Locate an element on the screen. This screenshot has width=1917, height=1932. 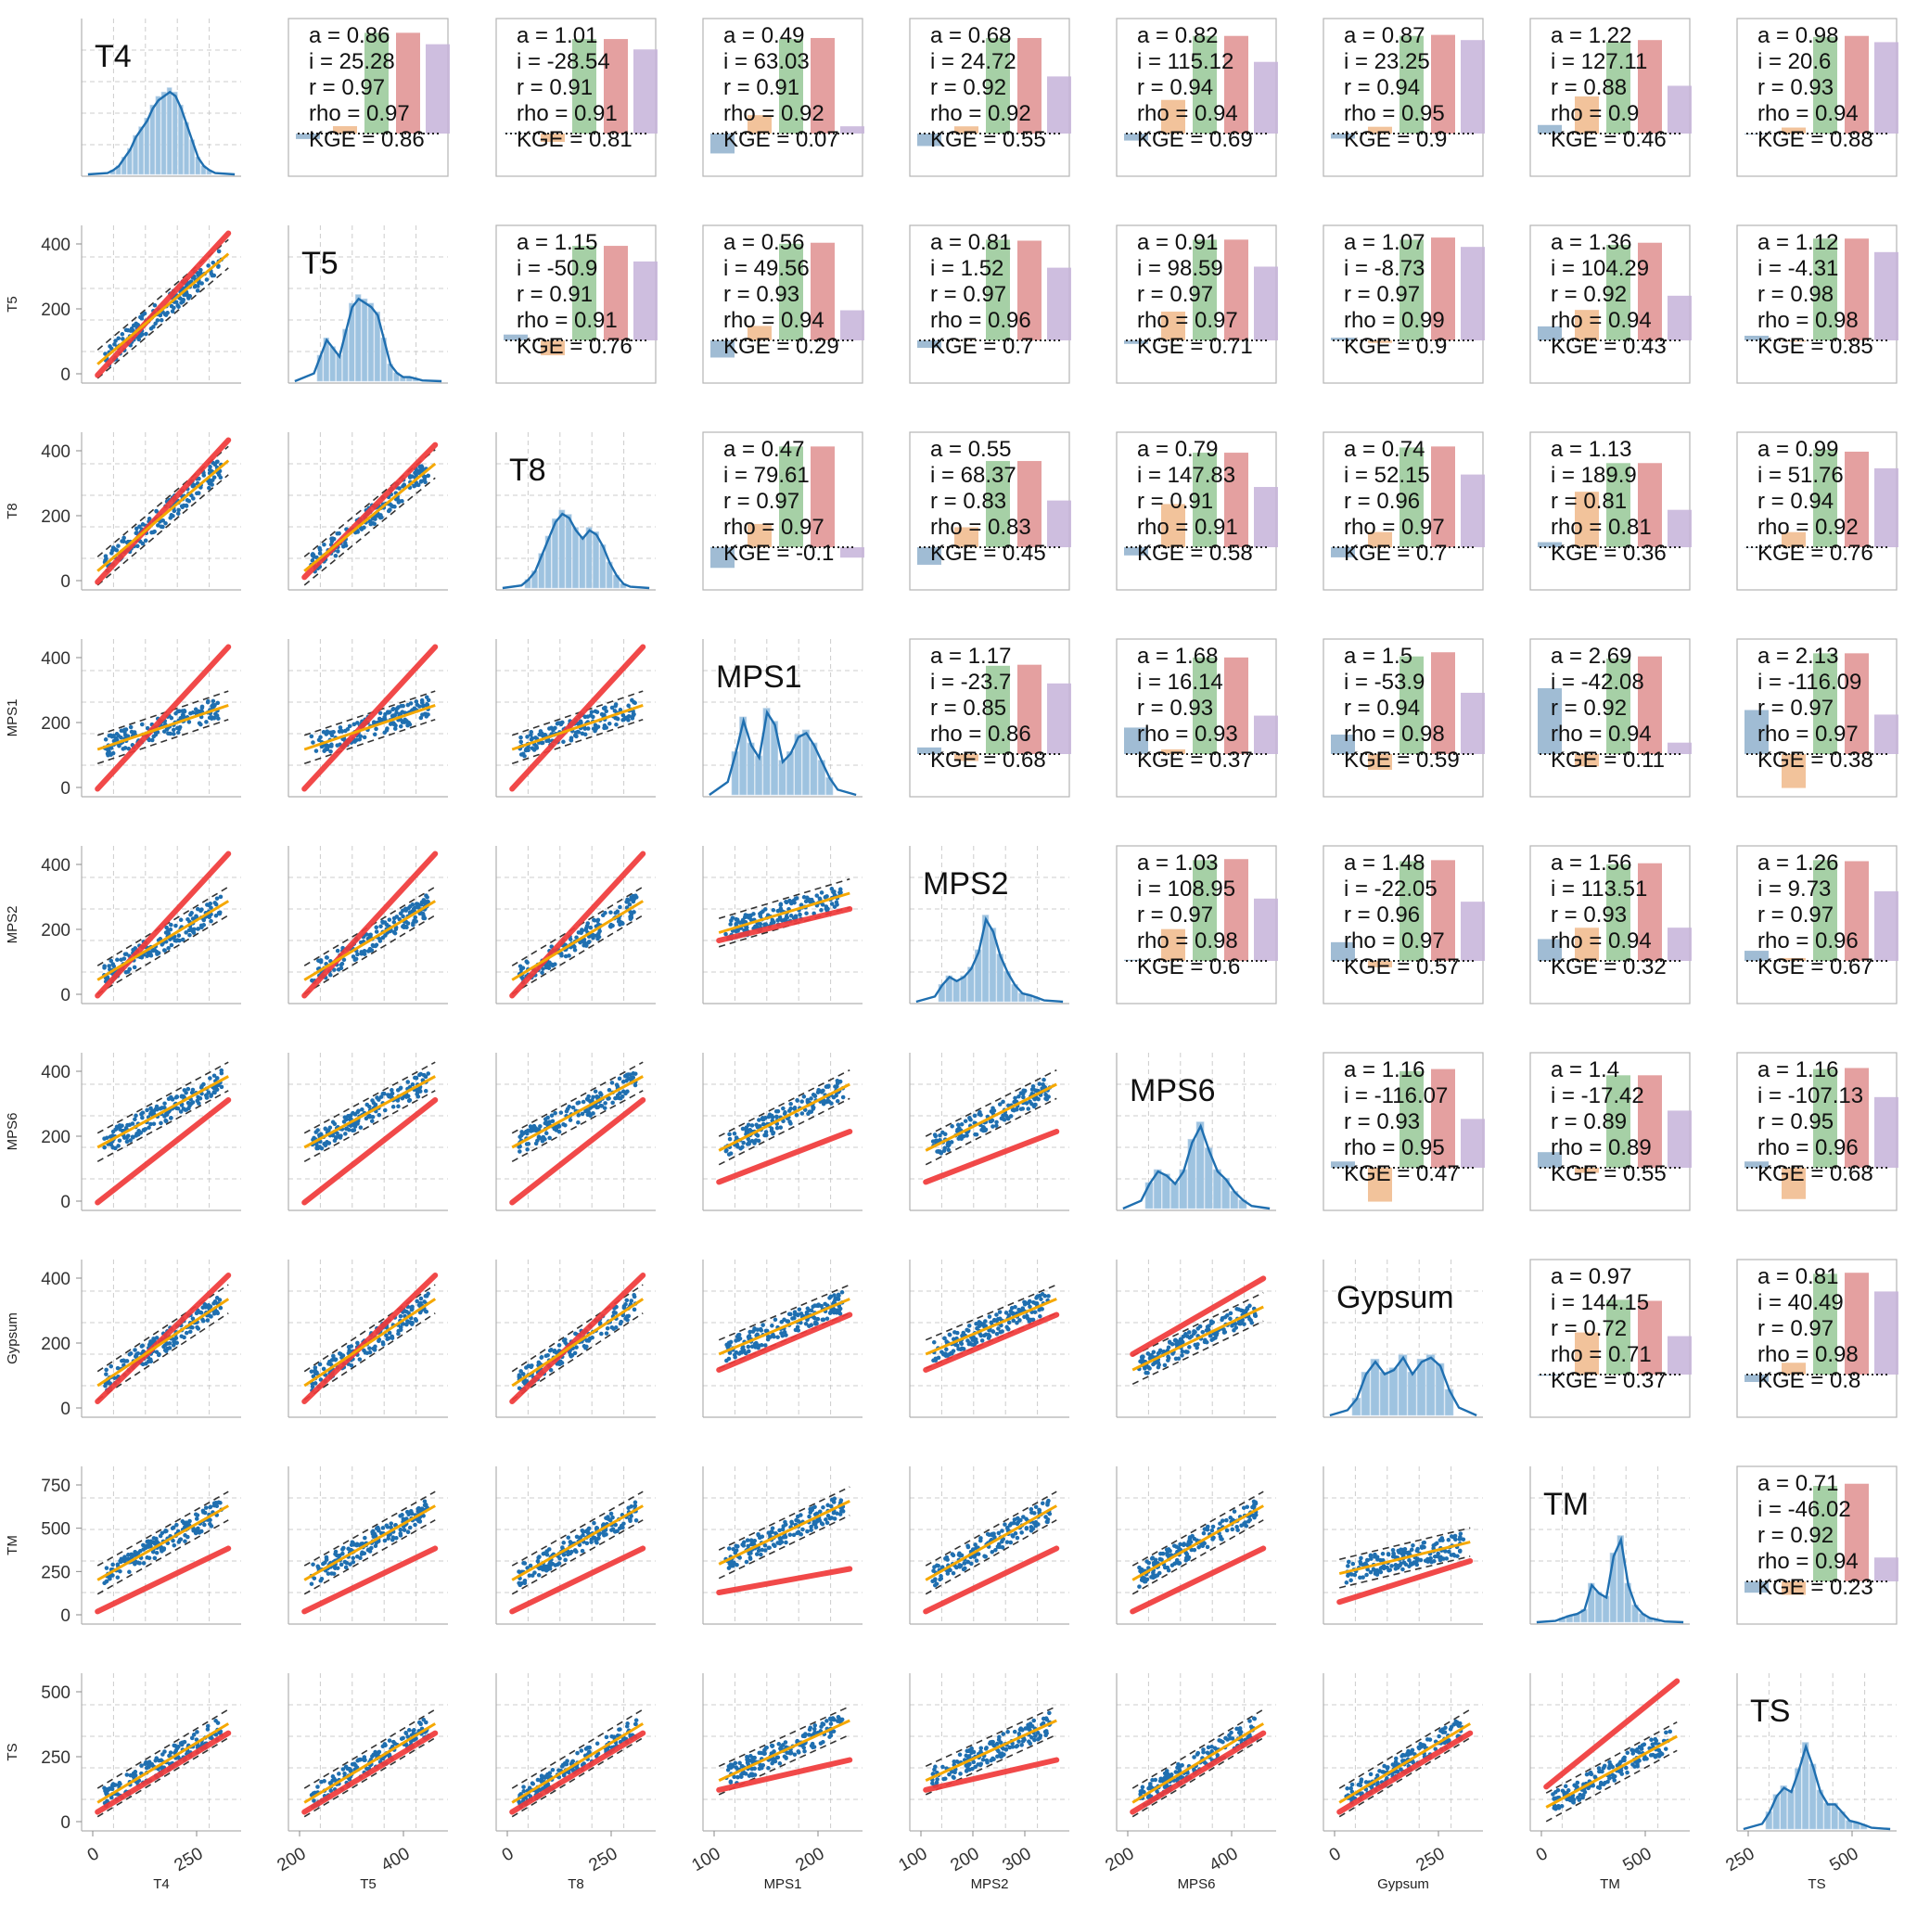
stat-a-text: a = 1.36 is located at coordinates (1591, 242).